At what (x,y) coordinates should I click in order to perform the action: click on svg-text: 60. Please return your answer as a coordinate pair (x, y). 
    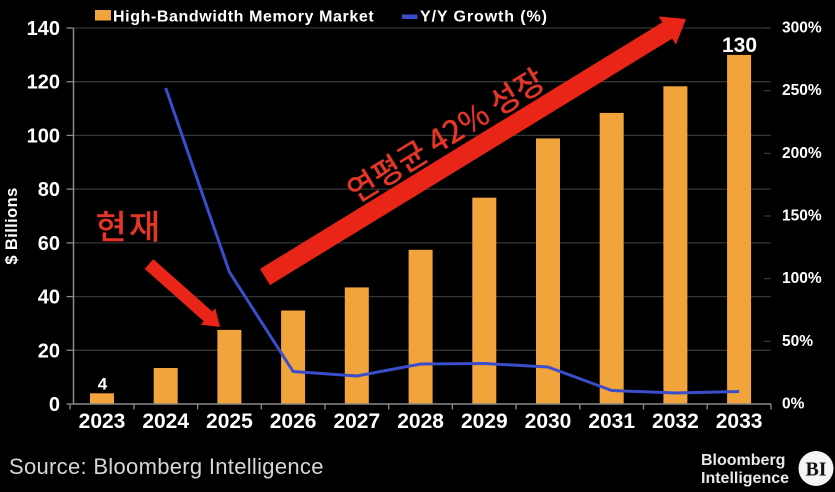
    Looking at the image, I should click on (49, 244).